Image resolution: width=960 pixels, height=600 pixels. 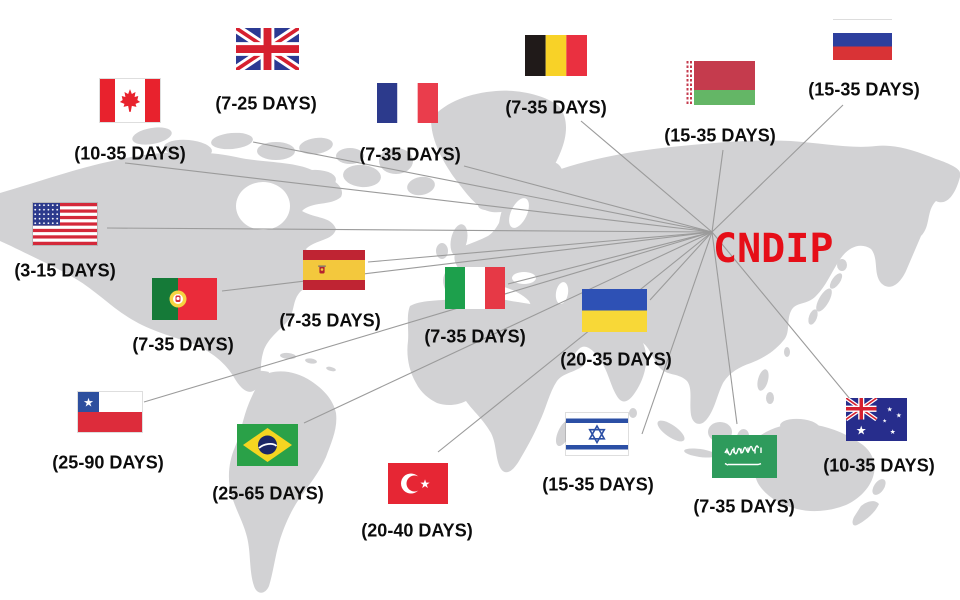 I want to click on shipping-days-belgium: (7-35 DAYS), so click(x=556, y=107).